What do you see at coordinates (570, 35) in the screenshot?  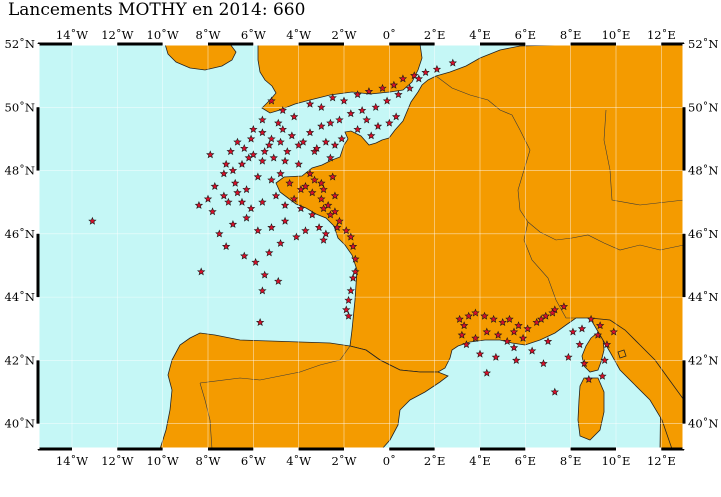 I see `lon-tick-label-top: 8˚E` at bounding box center [570, 35].